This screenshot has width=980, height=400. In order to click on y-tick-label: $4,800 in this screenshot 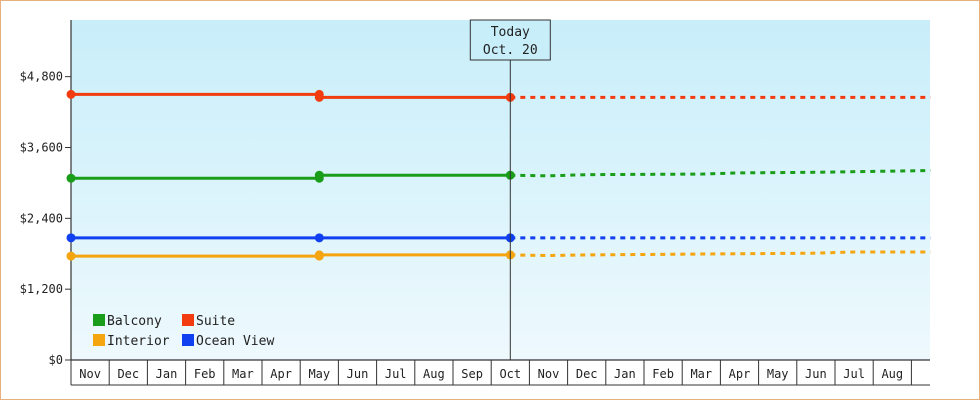, I will do `click(41, 77)`.